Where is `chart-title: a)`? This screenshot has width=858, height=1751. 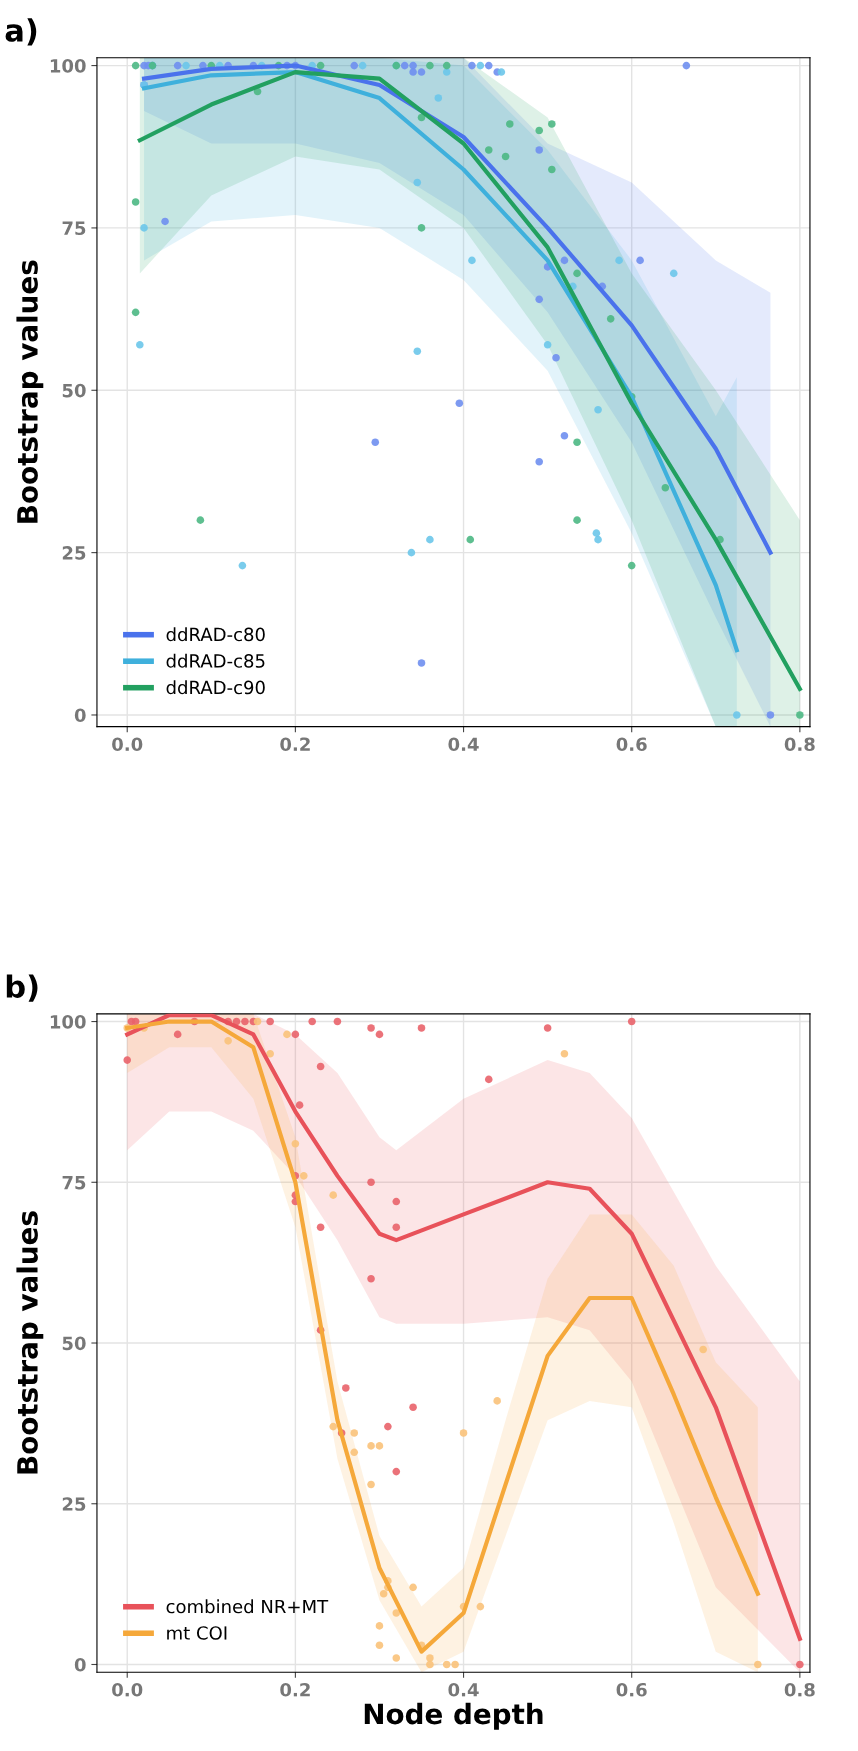
chart-title: a) is located at coordinates (21, 32).